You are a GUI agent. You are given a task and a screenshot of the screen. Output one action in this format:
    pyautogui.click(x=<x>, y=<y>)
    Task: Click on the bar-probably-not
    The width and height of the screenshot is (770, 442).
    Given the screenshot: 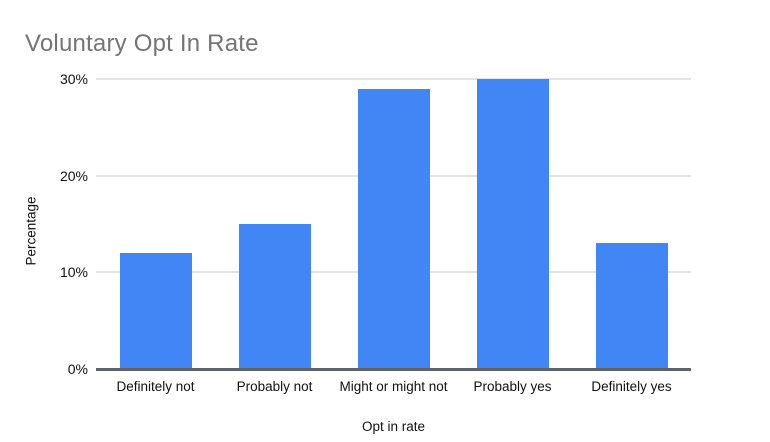 What is the action you would take?
    pyautogui.click(x=274, y=296)
    